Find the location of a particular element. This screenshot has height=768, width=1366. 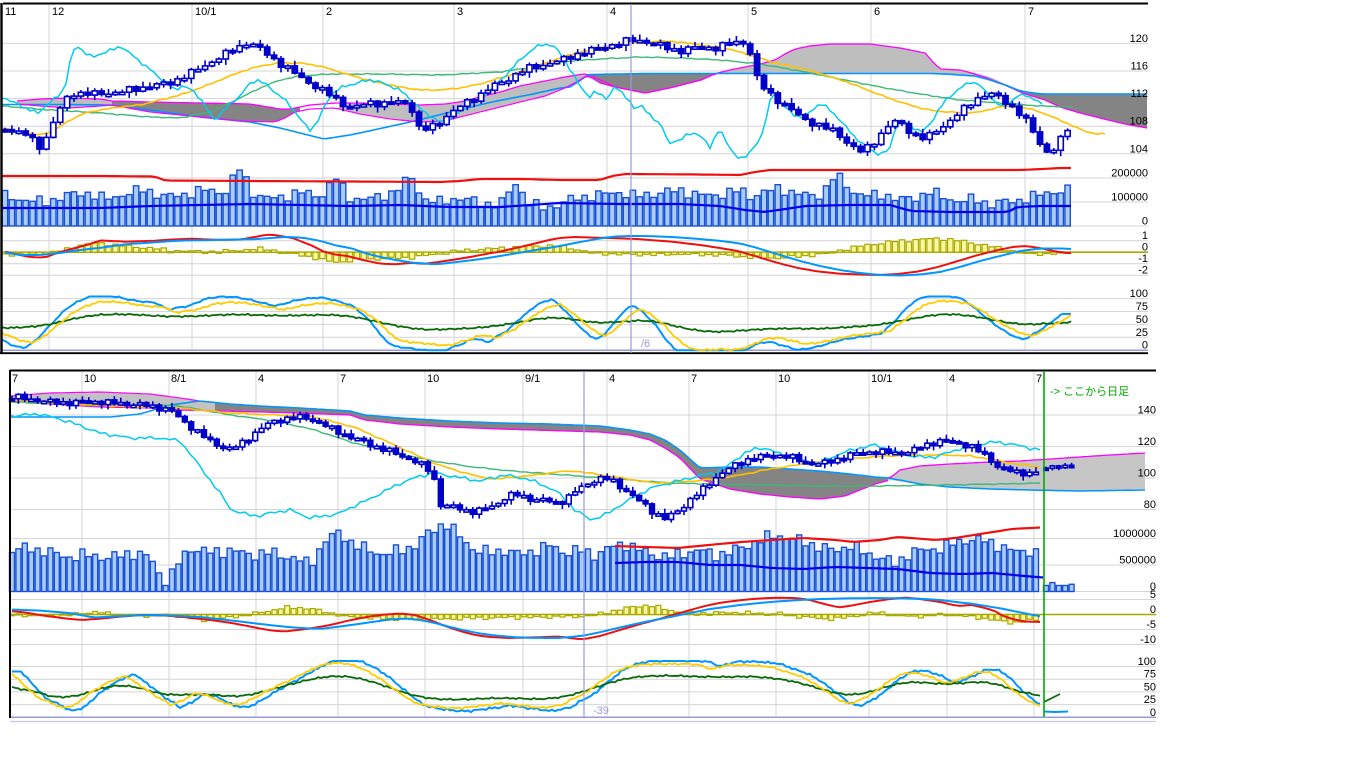

svg-text: 116 is located at coordinates (1139, 67).